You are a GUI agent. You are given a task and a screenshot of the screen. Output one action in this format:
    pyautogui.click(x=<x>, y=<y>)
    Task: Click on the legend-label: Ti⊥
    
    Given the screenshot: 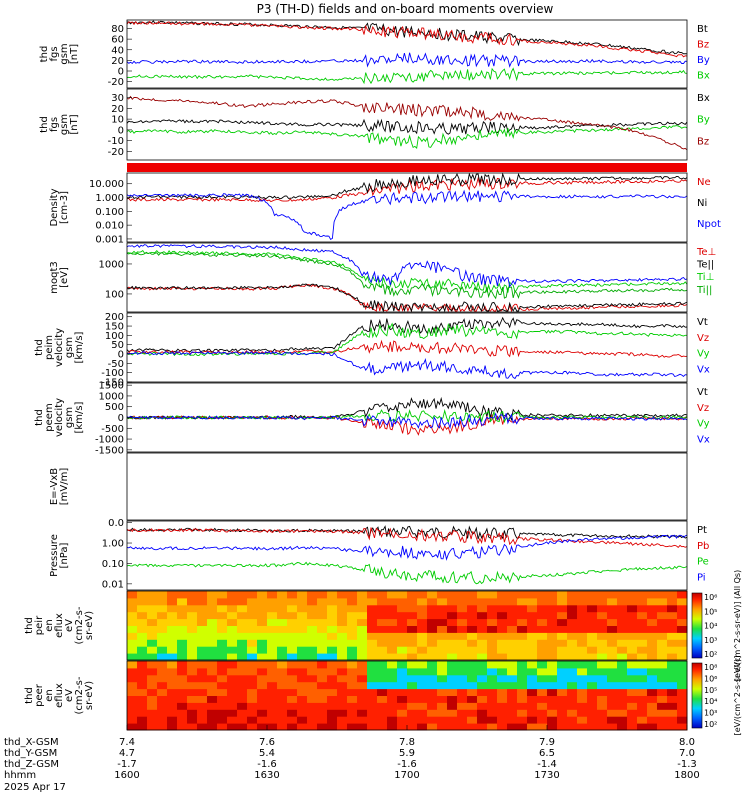 What is the action you would take?
    pyautogui.click(x=705, y=277)
    